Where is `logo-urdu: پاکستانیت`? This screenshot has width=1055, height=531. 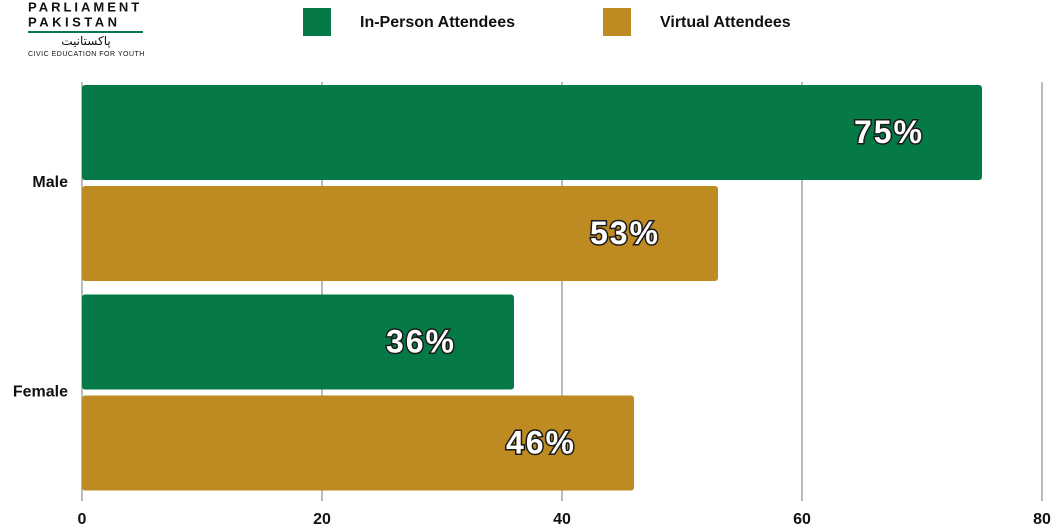 logo-urdu: پاکستانیت is located at coordinates (85, 41).